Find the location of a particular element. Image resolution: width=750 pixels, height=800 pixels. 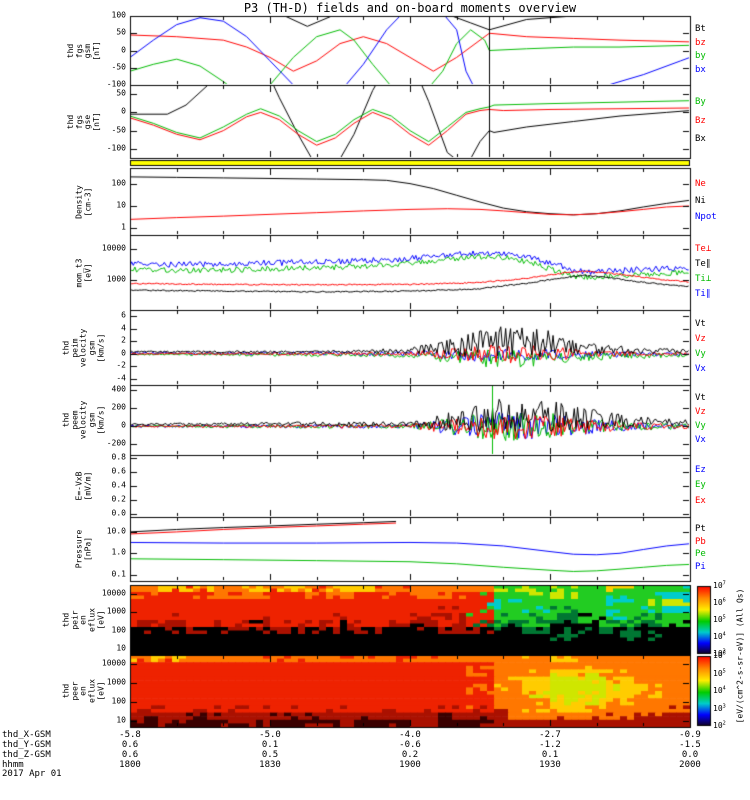

bottom-row-value: 0.6 is located at coordinates (130, 745).